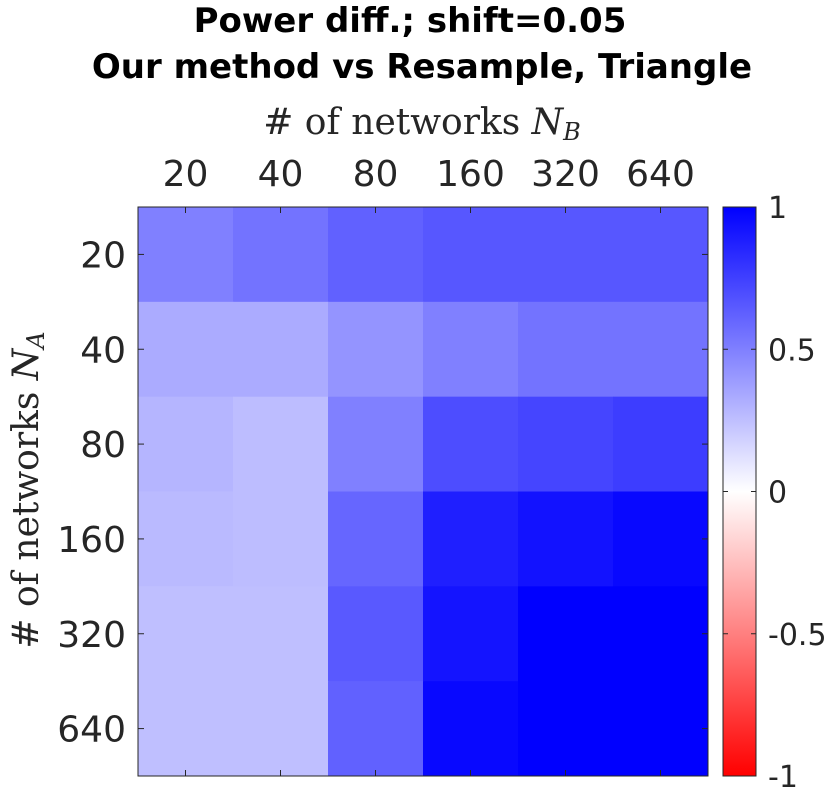 Image resolution: width=835 pixels, height=793 pixels. I want to click on chart-title-line-2: Our method vs Resample, Triangle, so click(422, 67).